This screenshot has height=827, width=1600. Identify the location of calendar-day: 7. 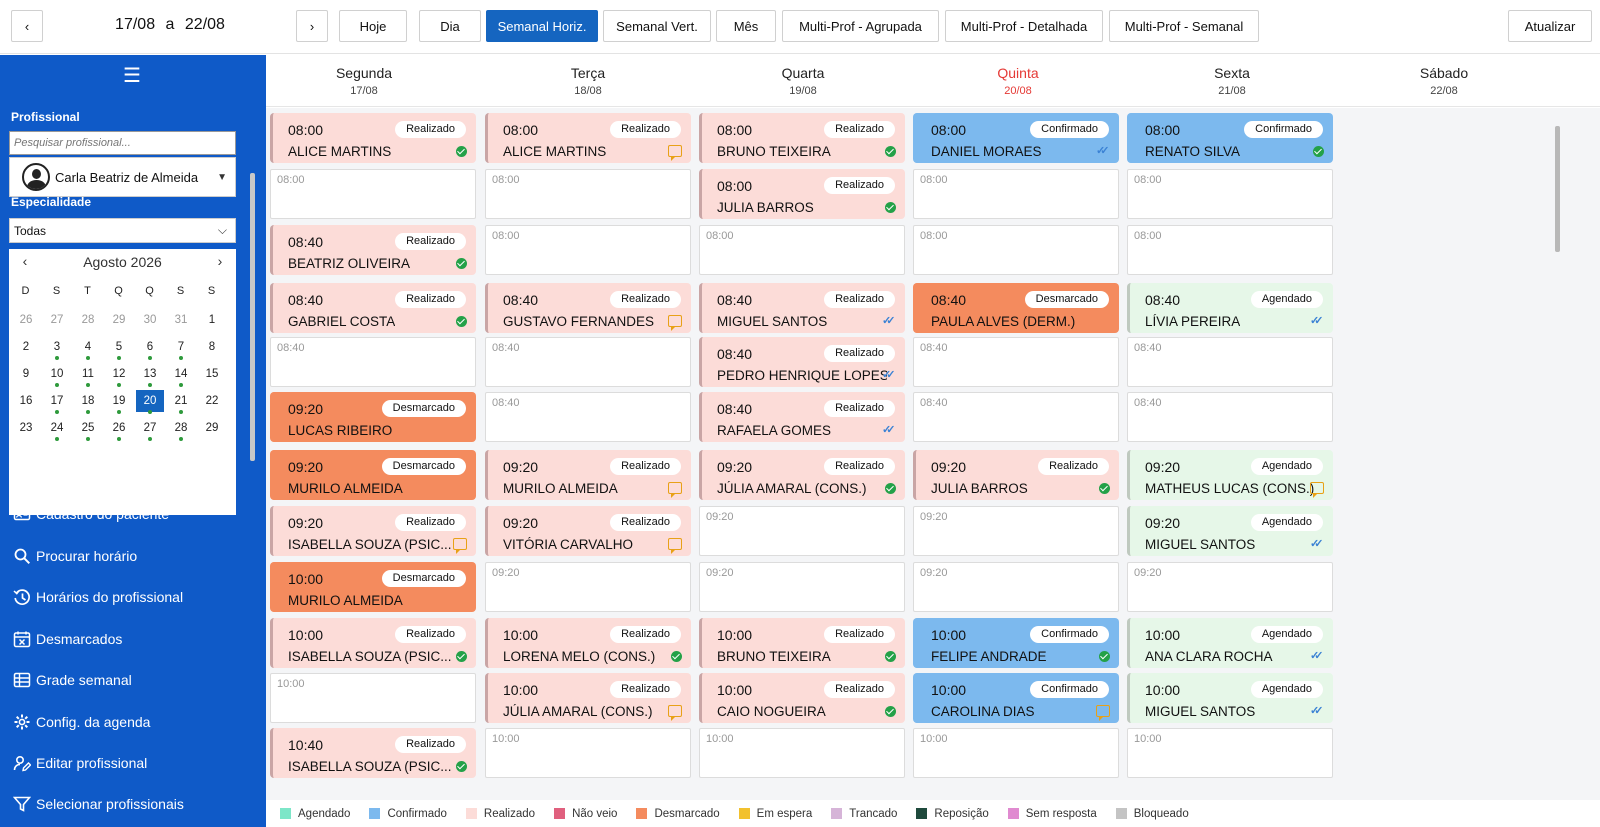
(181, 348).